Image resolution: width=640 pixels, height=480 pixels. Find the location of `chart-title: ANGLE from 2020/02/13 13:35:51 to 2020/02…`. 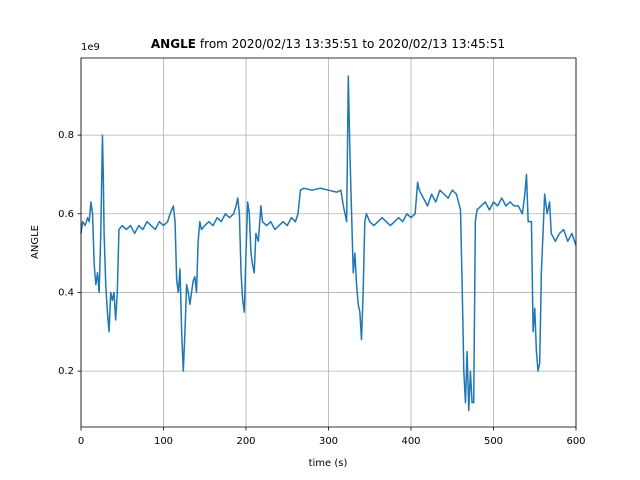

chart-title: ANGLE from 2020/02/13 13:35:51 to 2020/02… is located at coordinates (328, 44).